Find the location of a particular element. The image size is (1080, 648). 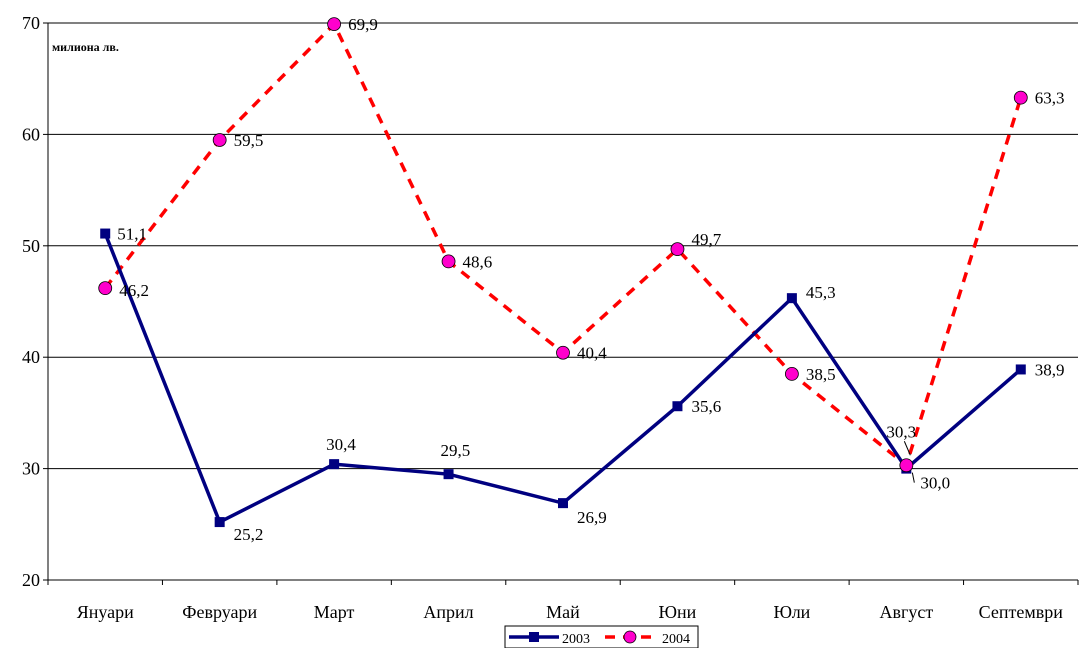

data-label-2004: 69,9 is located at coordinates (363, 24).